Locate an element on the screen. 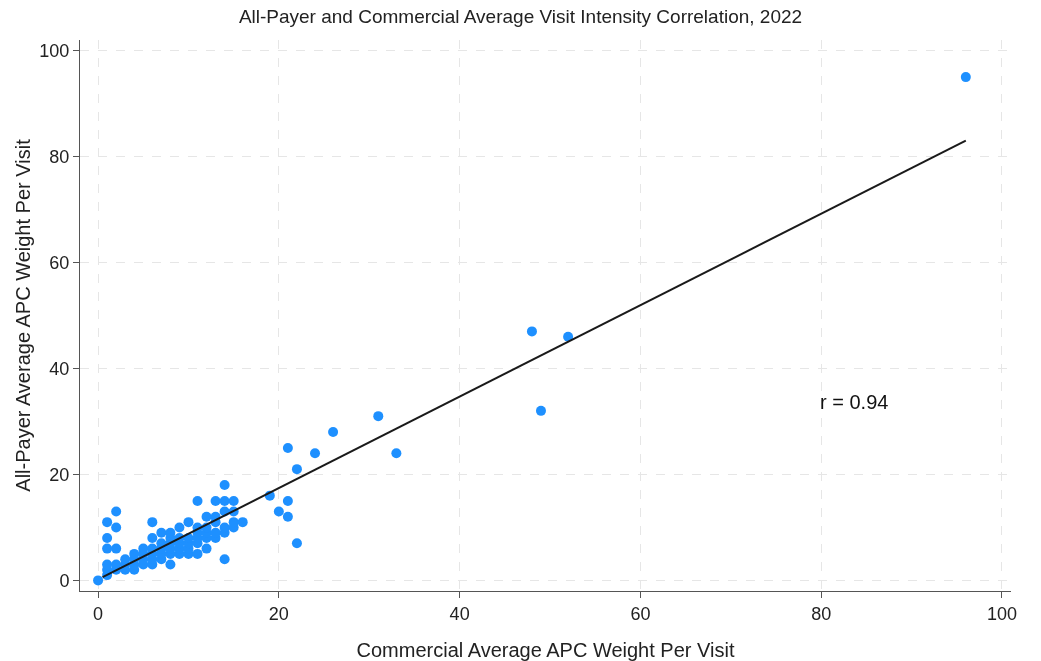  x-axis-title: Commercial Average APC Weight Per Visit is located at coordinates (545, 650).